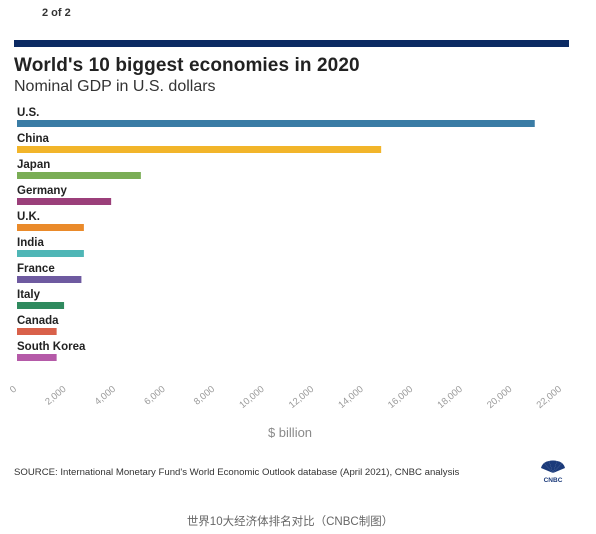 This screenshot has height=534, width=596. Describe the element at coordinates (28, 217) in the screenshot. I see `category-label: U.K.` at that location.